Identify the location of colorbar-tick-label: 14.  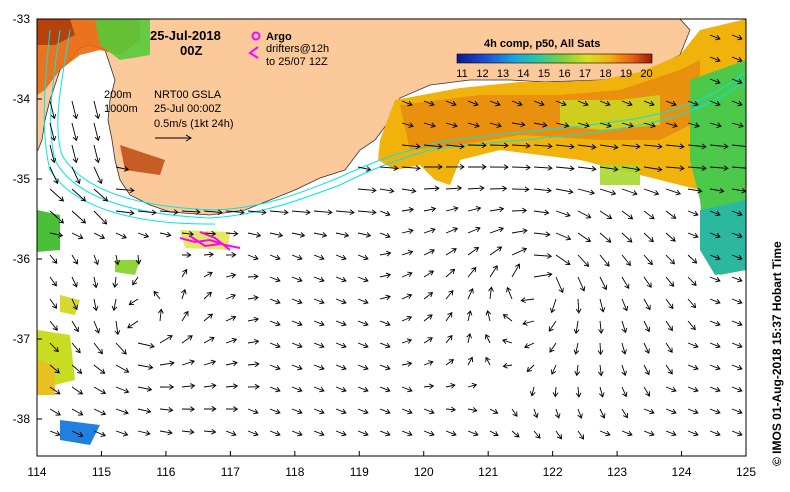
(523, 74).